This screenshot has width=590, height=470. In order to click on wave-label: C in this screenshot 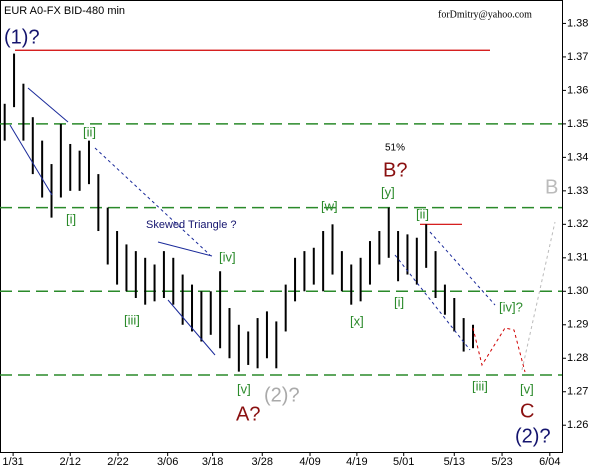, I will do `click(527, 411)`.